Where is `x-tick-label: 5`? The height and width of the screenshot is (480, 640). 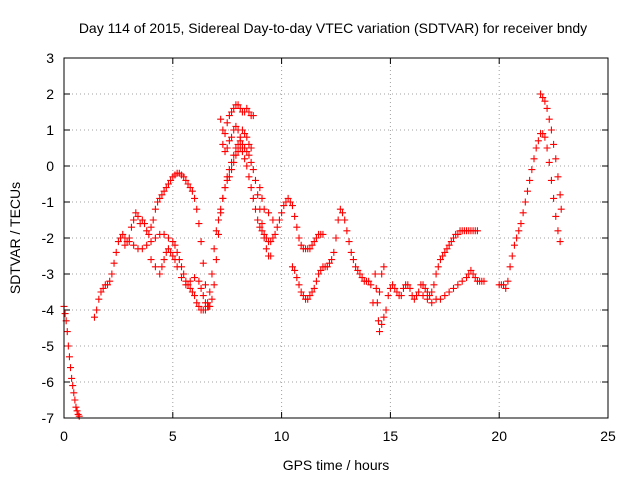
x-tick-label: 5 is located at coordinates (173, 436).